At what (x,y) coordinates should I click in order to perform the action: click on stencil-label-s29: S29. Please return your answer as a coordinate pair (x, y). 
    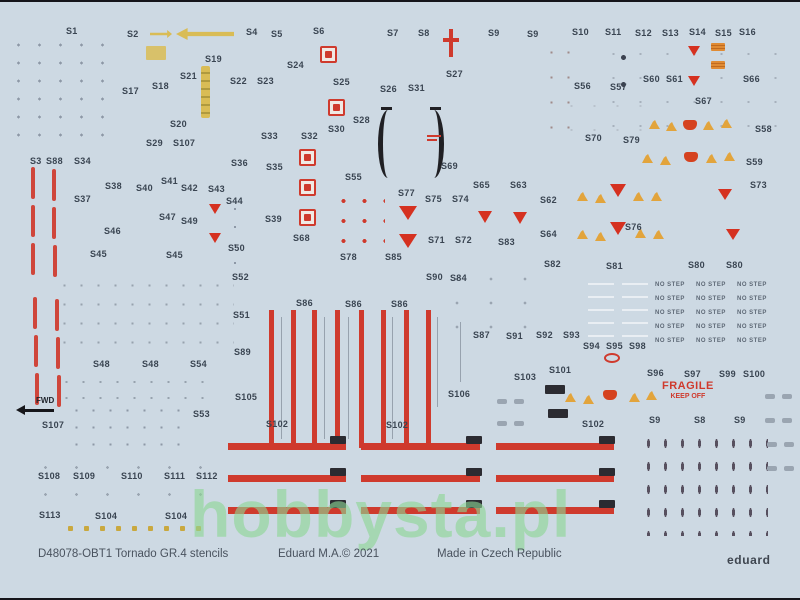
    Looking at the image, I should click on (154, 143).